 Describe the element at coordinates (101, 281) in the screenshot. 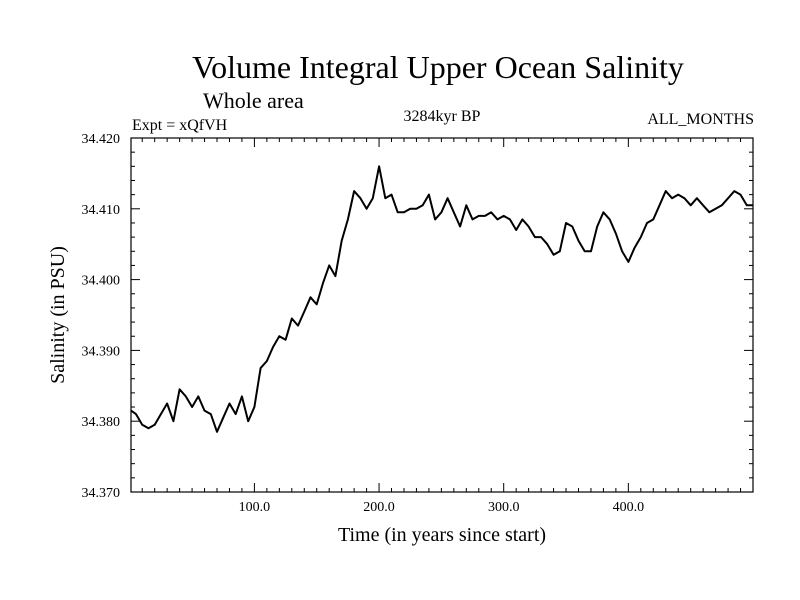

I see `y-tick-label: 34.400` at that location.